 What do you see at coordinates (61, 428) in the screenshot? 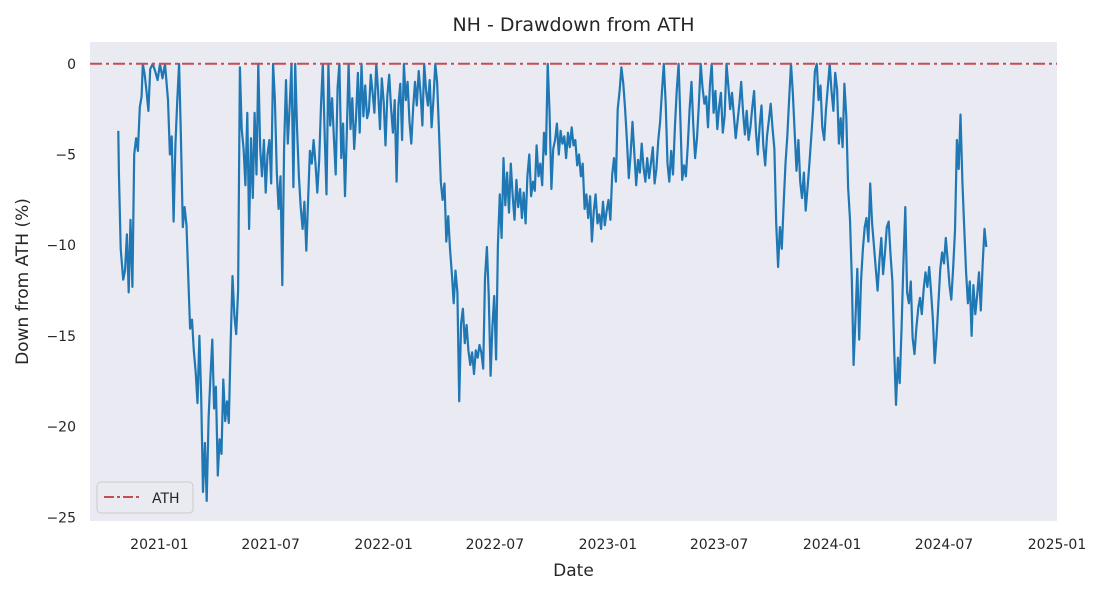
I see `y-tick-label: −20` at bounding box center [61, 428].